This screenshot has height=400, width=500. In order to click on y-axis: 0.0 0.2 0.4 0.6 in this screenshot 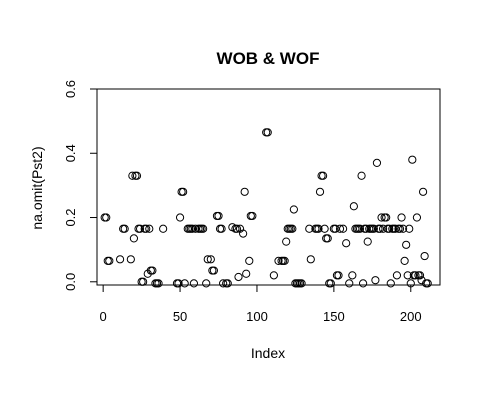, I will do `click(80, 185)`.